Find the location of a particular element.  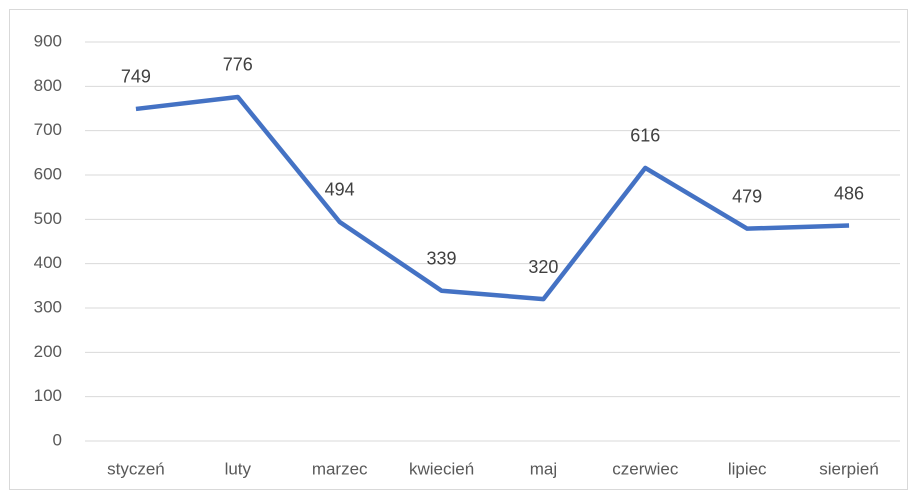

x-tick-label: marzec is located at coordinates (340, 468).